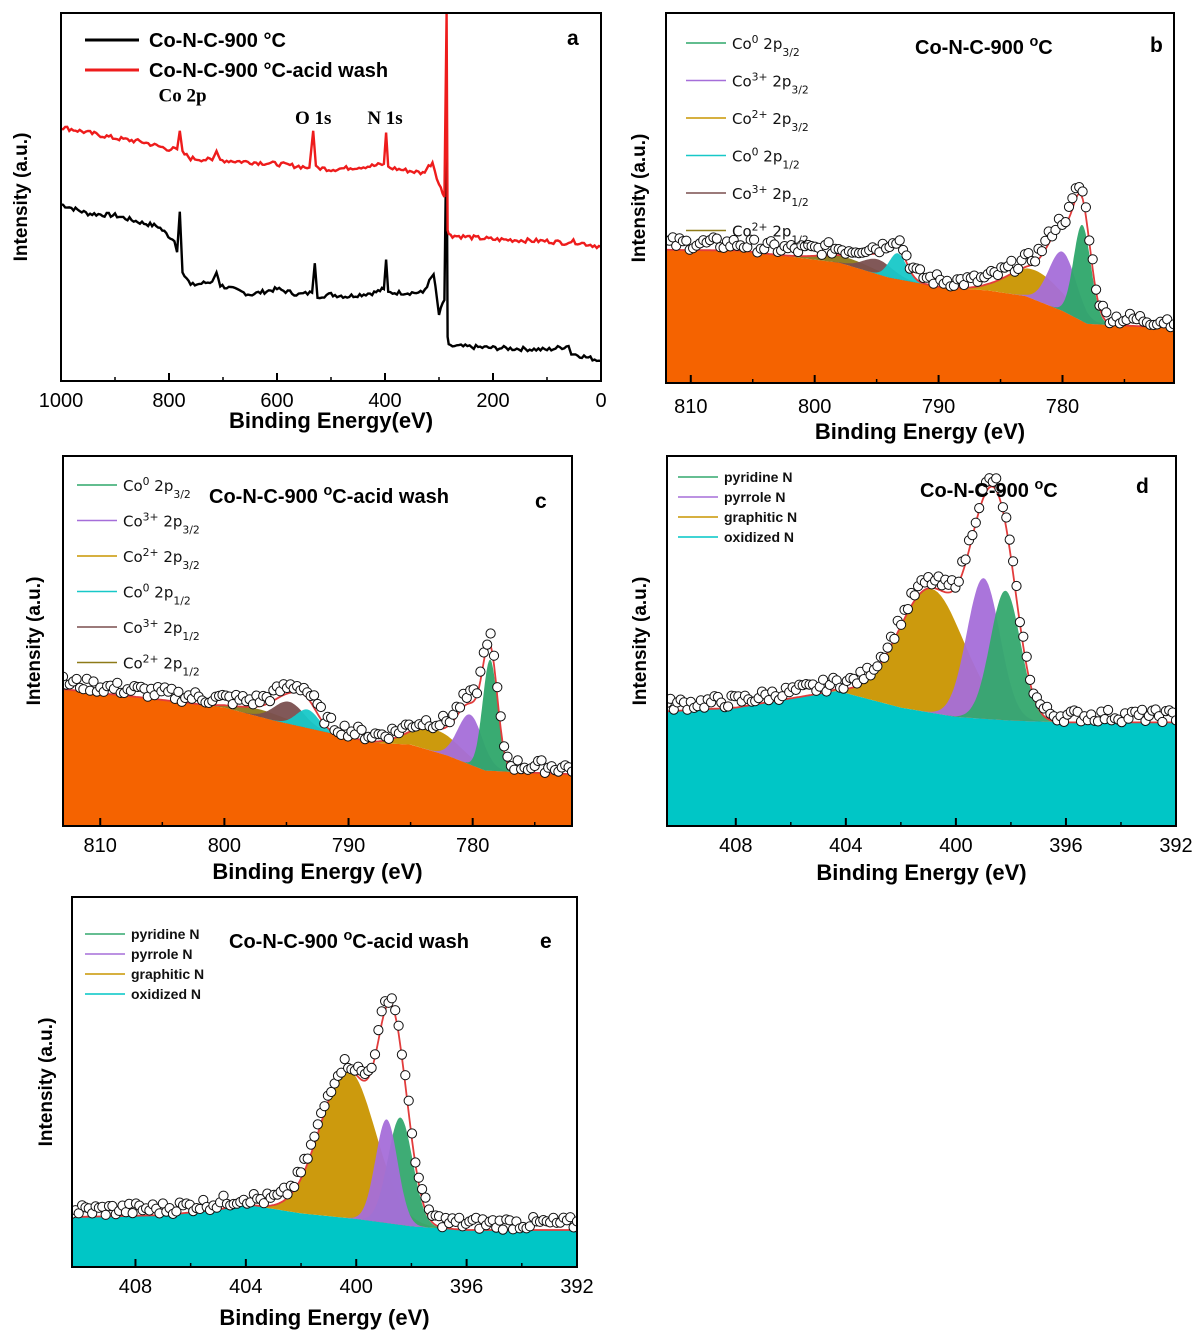  Describe the element at coordinates (1156, 45) in the screenshot. I see `panel-letter: b` at that location.